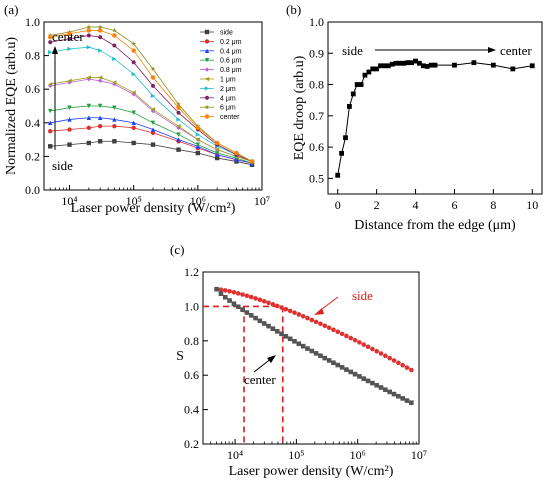  What do you see at coordinates (191, 341) in the screenshot?
I see `panel-c-ytick-label-3: 0.8` at bounding box center [191, 341].